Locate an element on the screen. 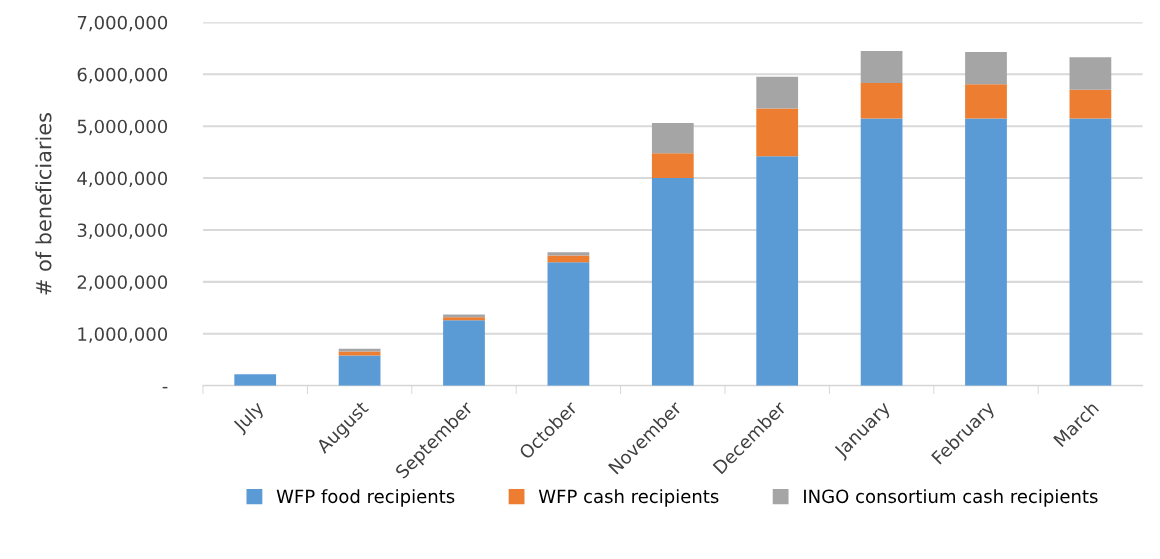  y-tick-label: 6,000,000 is located at coordinates (122, 75).